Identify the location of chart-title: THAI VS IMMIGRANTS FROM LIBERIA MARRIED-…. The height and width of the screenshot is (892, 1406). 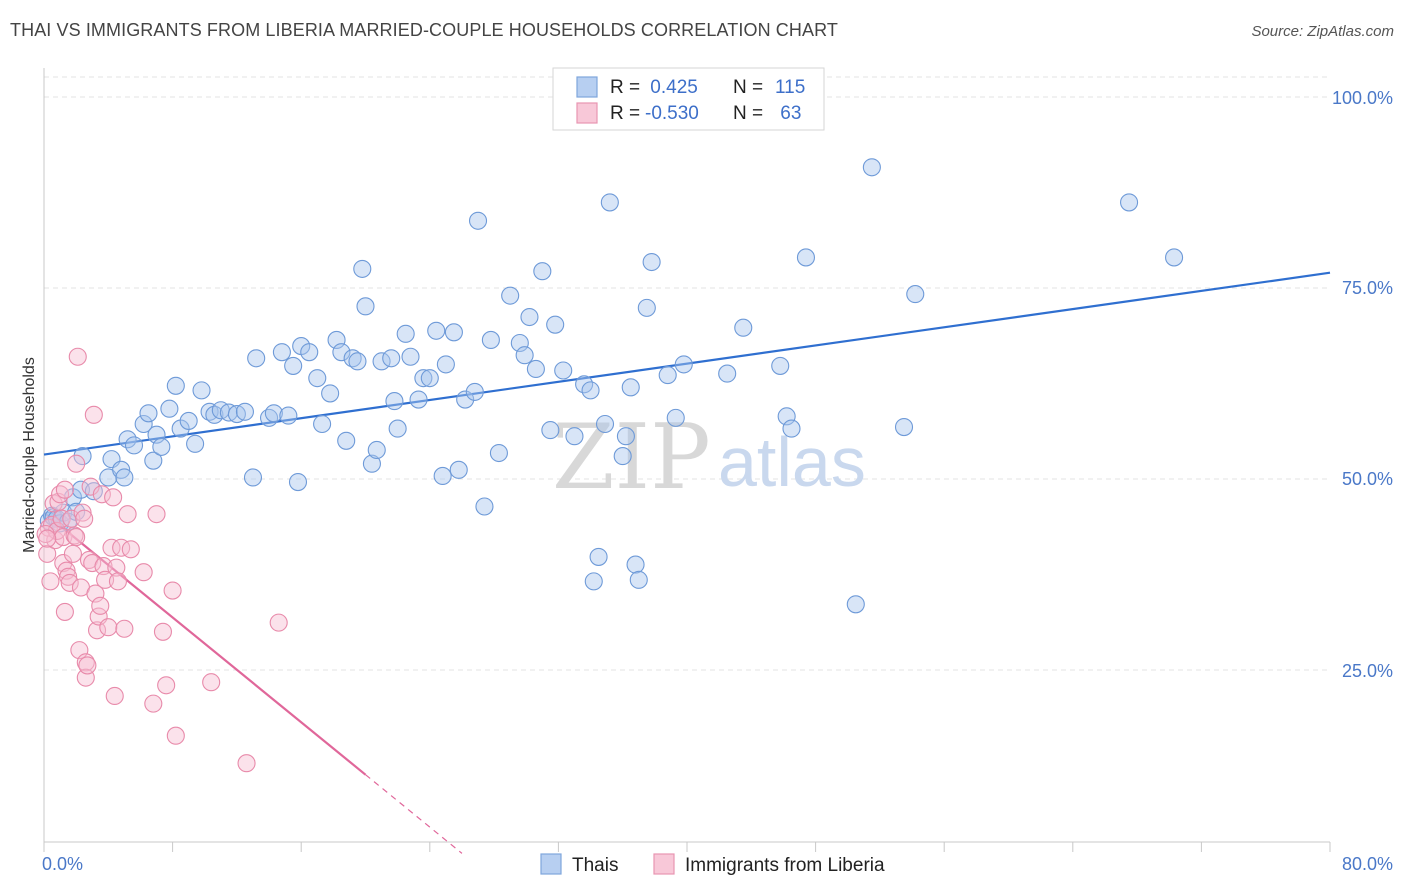
(424, 30).